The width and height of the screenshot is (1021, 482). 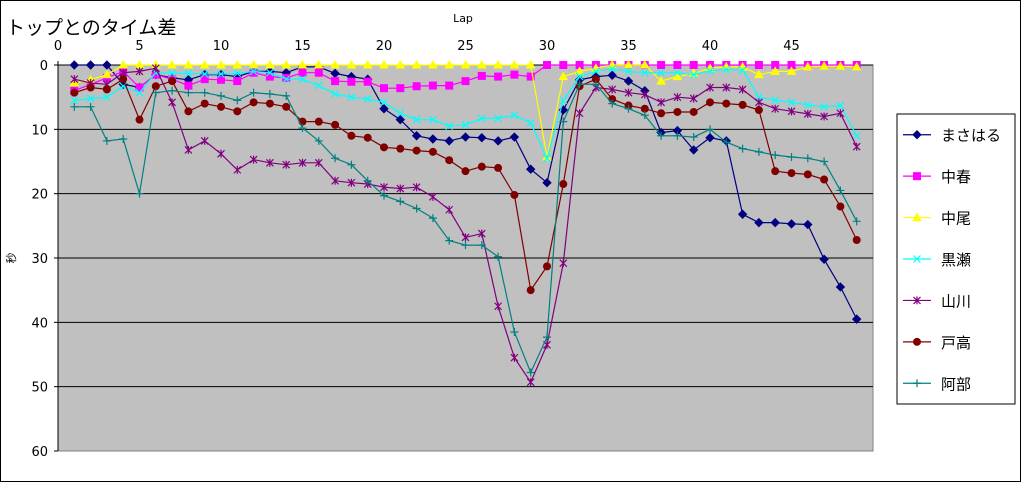 What do you see at coordinates (956, 384) in the screenshot?
I see `legend-label: 阿部` at bounding box center [956, 384].